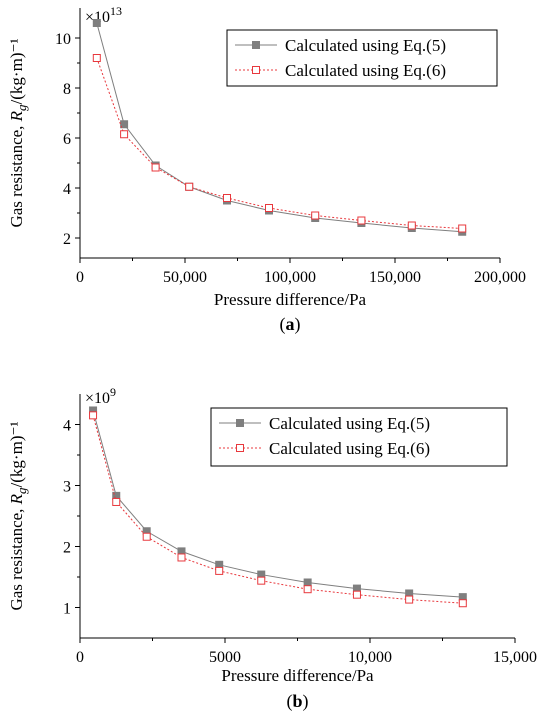 This screenshot has width=550, height=720. I want to click on panel-label: (a), so click(290, 324).